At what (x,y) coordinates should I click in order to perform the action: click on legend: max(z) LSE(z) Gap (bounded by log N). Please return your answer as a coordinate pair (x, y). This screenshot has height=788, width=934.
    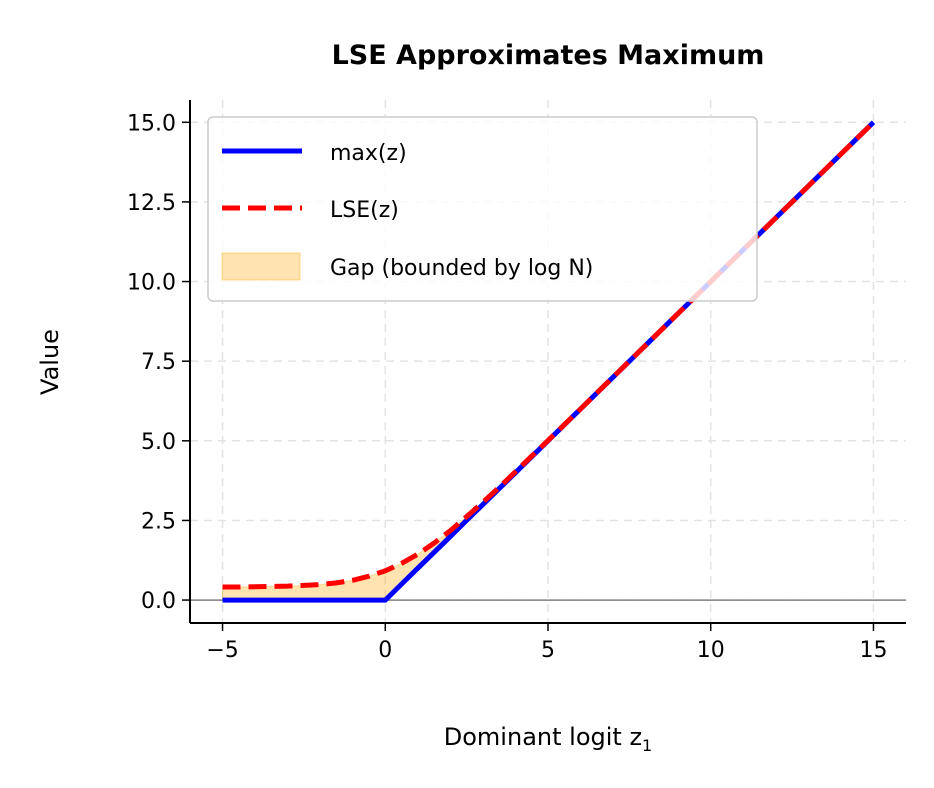
    Looking at the image, I should click on (482, 209).